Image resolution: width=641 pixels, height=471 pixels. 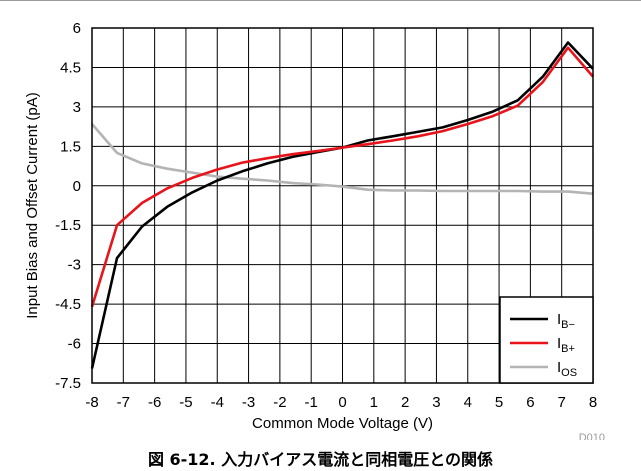 I want to click on x-tick-label: 6, so click(x=530, y=402).